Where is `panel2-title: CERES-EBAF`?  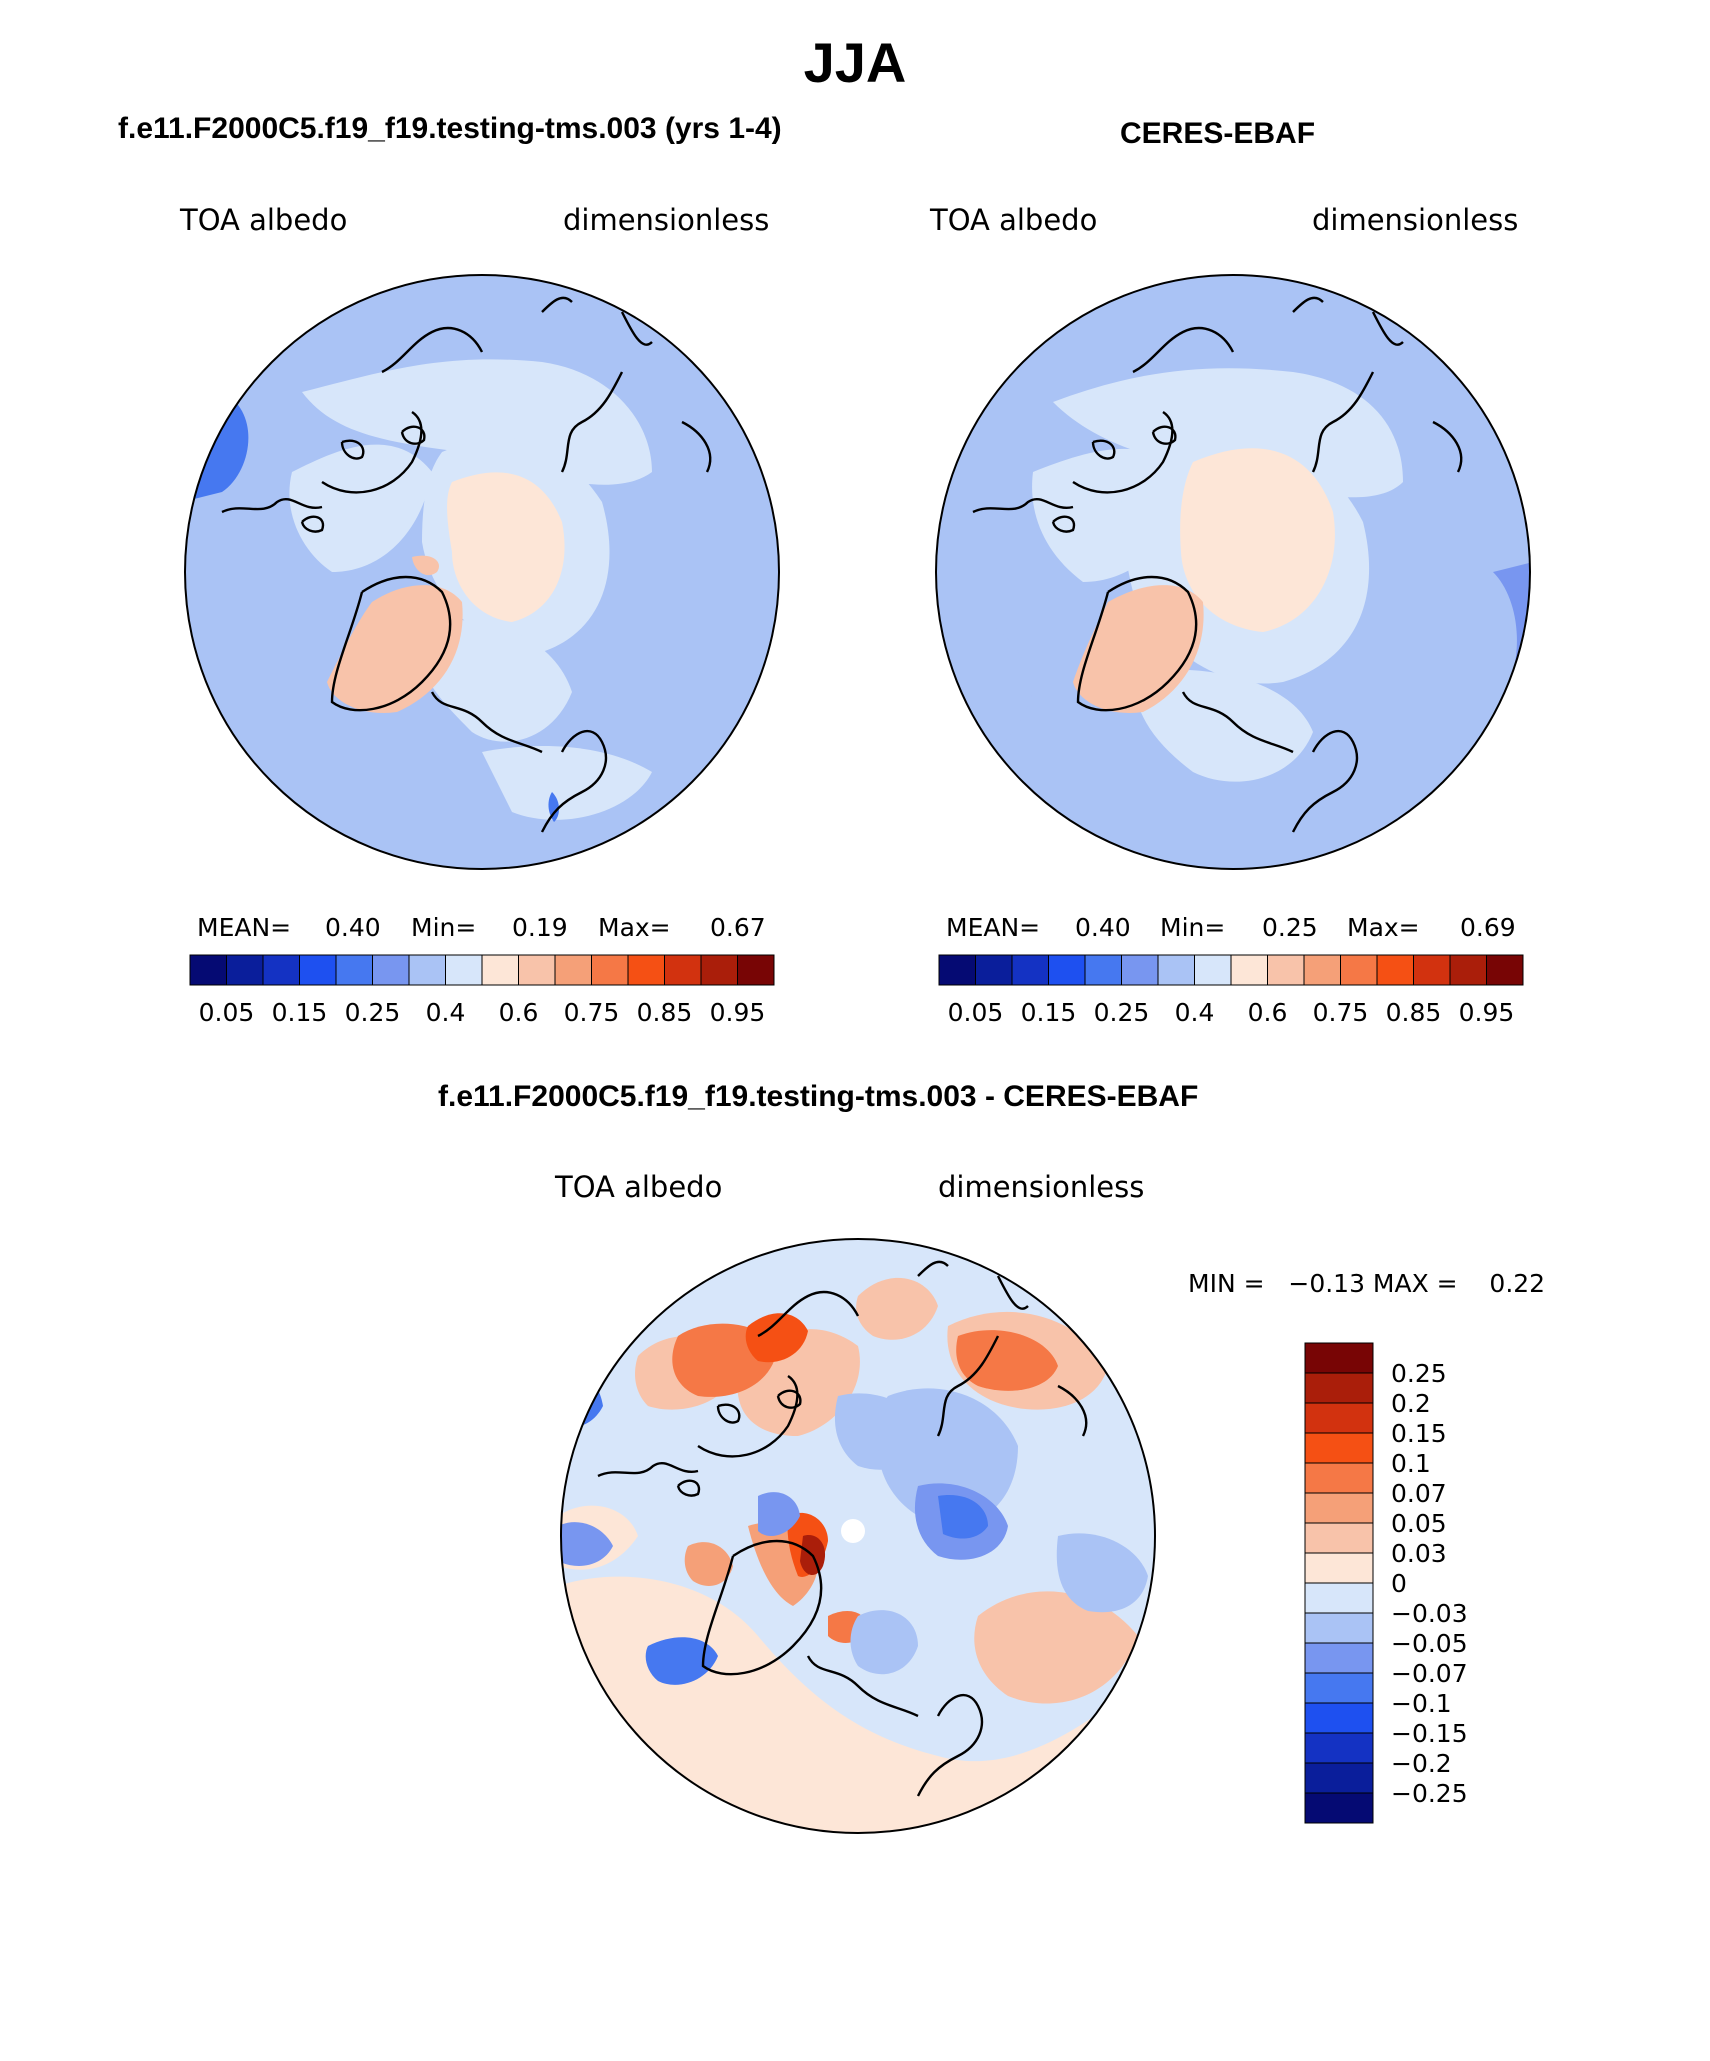 panel2-title: CERES-EBAF is located at coordinates (1218, 133).